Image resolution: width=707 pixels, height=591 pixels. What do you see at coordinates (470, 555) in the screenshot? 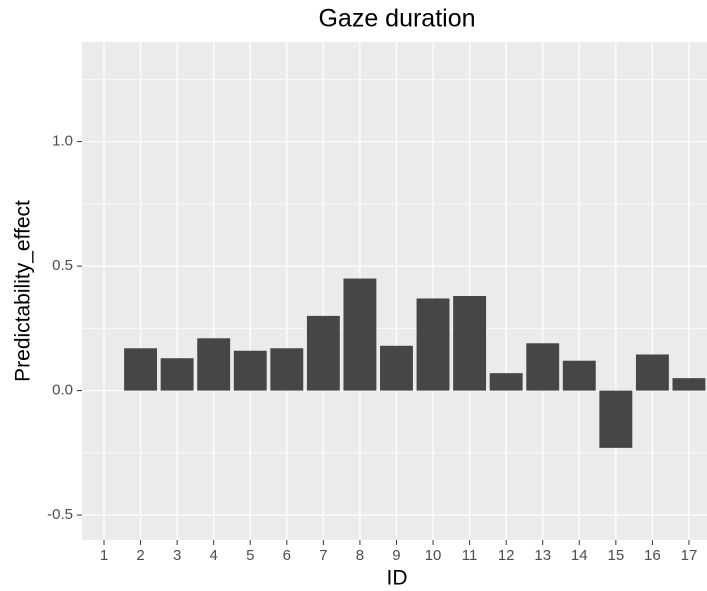
I see `x-tick-label: 11` at bounding box center [470, 555].